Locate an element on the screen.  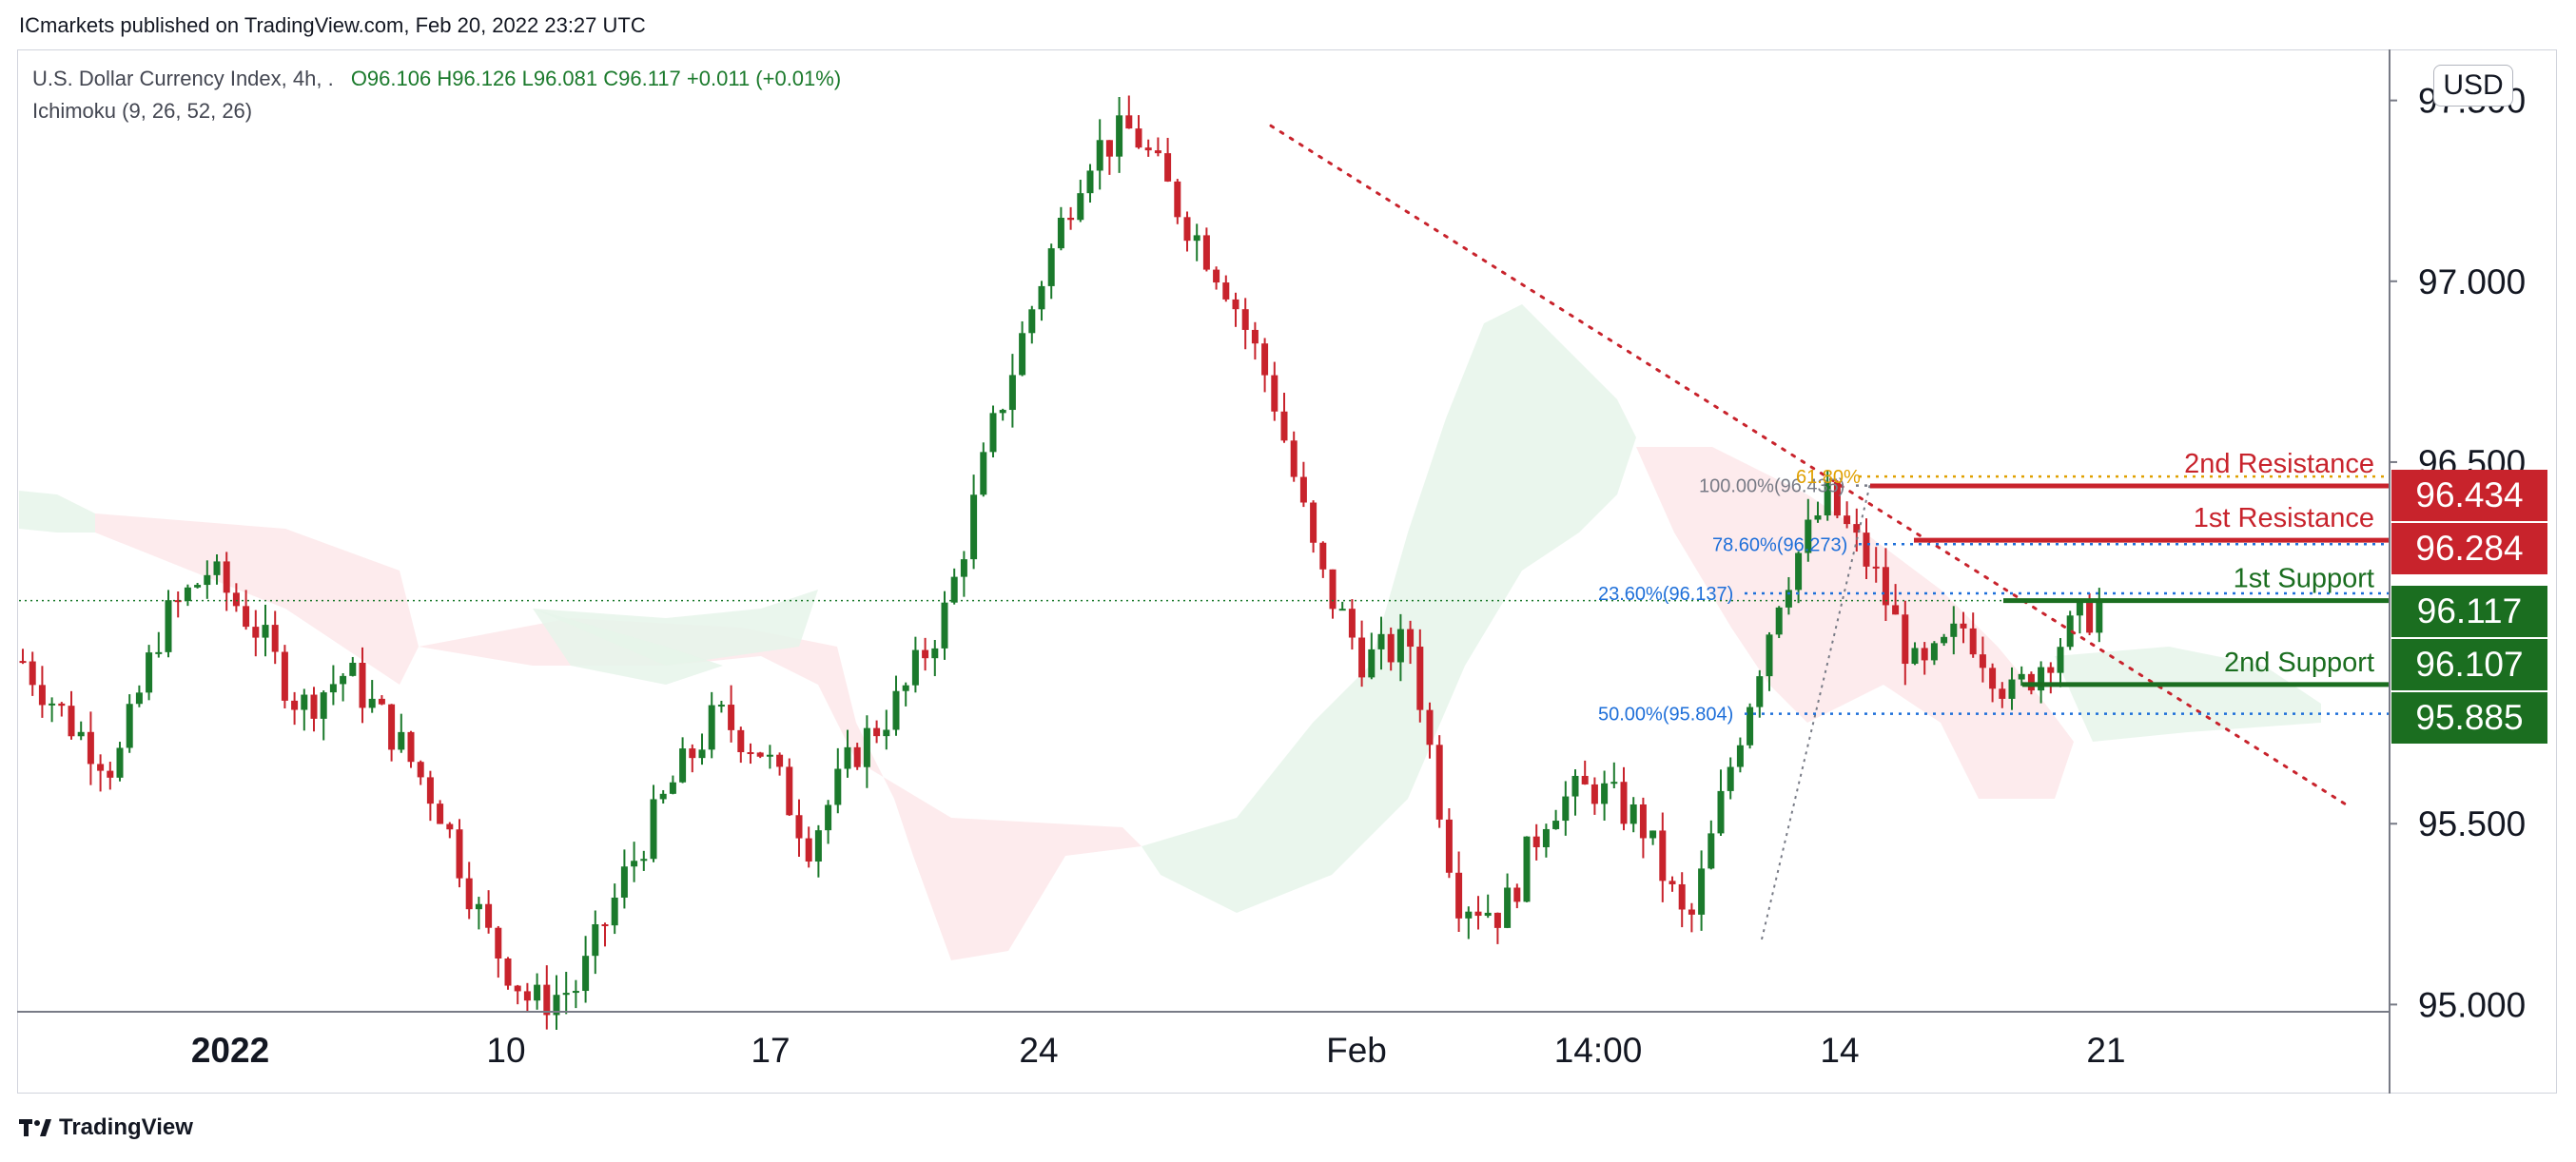
y-tick-label-1: 97.000 is located at coordinates (2472, 281).